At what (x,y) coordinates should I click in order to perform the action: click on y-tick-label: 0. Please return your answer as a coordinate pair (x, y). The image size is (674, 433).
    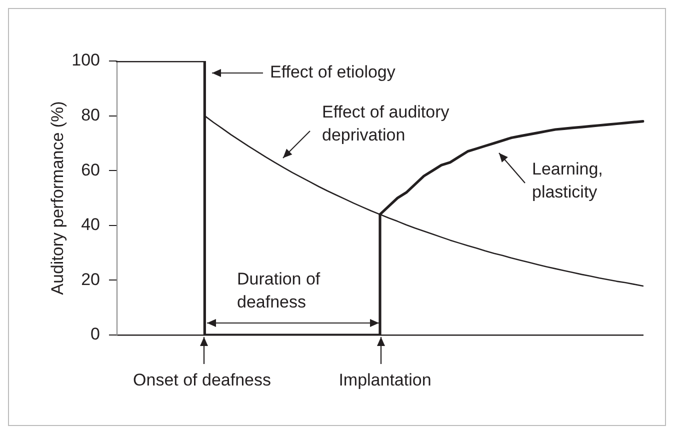
    Looking at the image, I should click on (95, 334).